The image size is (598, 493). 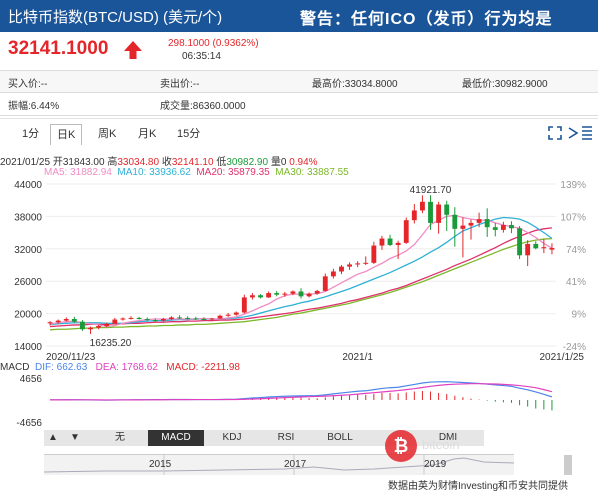 I want to click on high-value: 33034.80, so click(x=138, y=162).